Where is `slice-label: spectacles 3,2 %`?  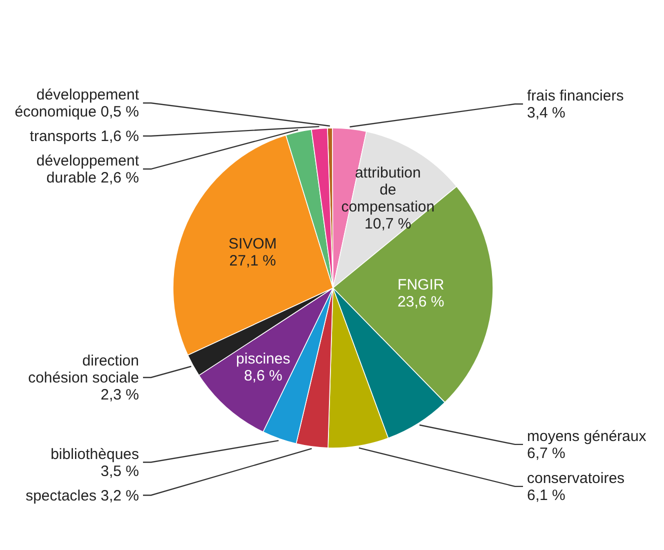
slice-label: spectacles 3,2 % is located at coordinates (82, 495).